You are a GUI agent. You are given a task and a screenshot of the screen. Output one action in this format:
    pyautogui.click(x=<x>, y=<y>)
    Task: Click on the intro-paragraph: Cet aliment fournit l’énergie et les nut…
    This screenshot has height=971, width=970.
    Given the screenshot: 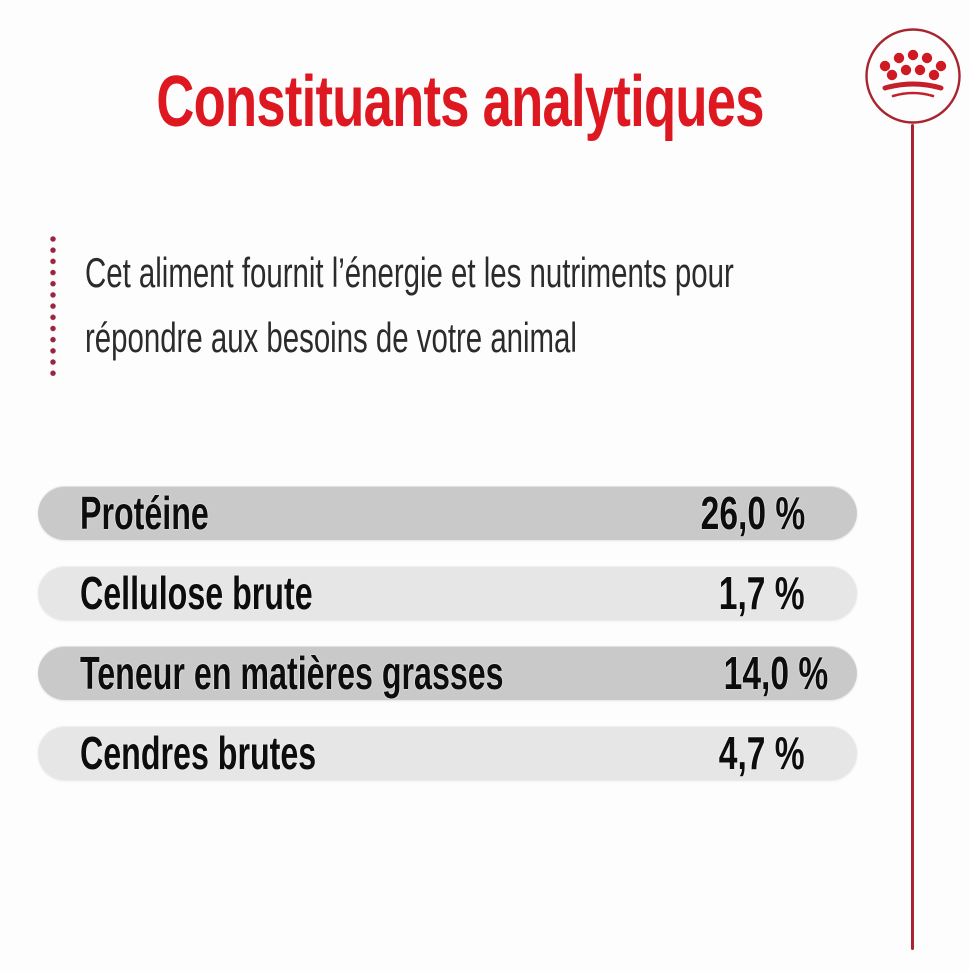 What is the action you would take?
    pyautogui.click(x=465, y=305)
    